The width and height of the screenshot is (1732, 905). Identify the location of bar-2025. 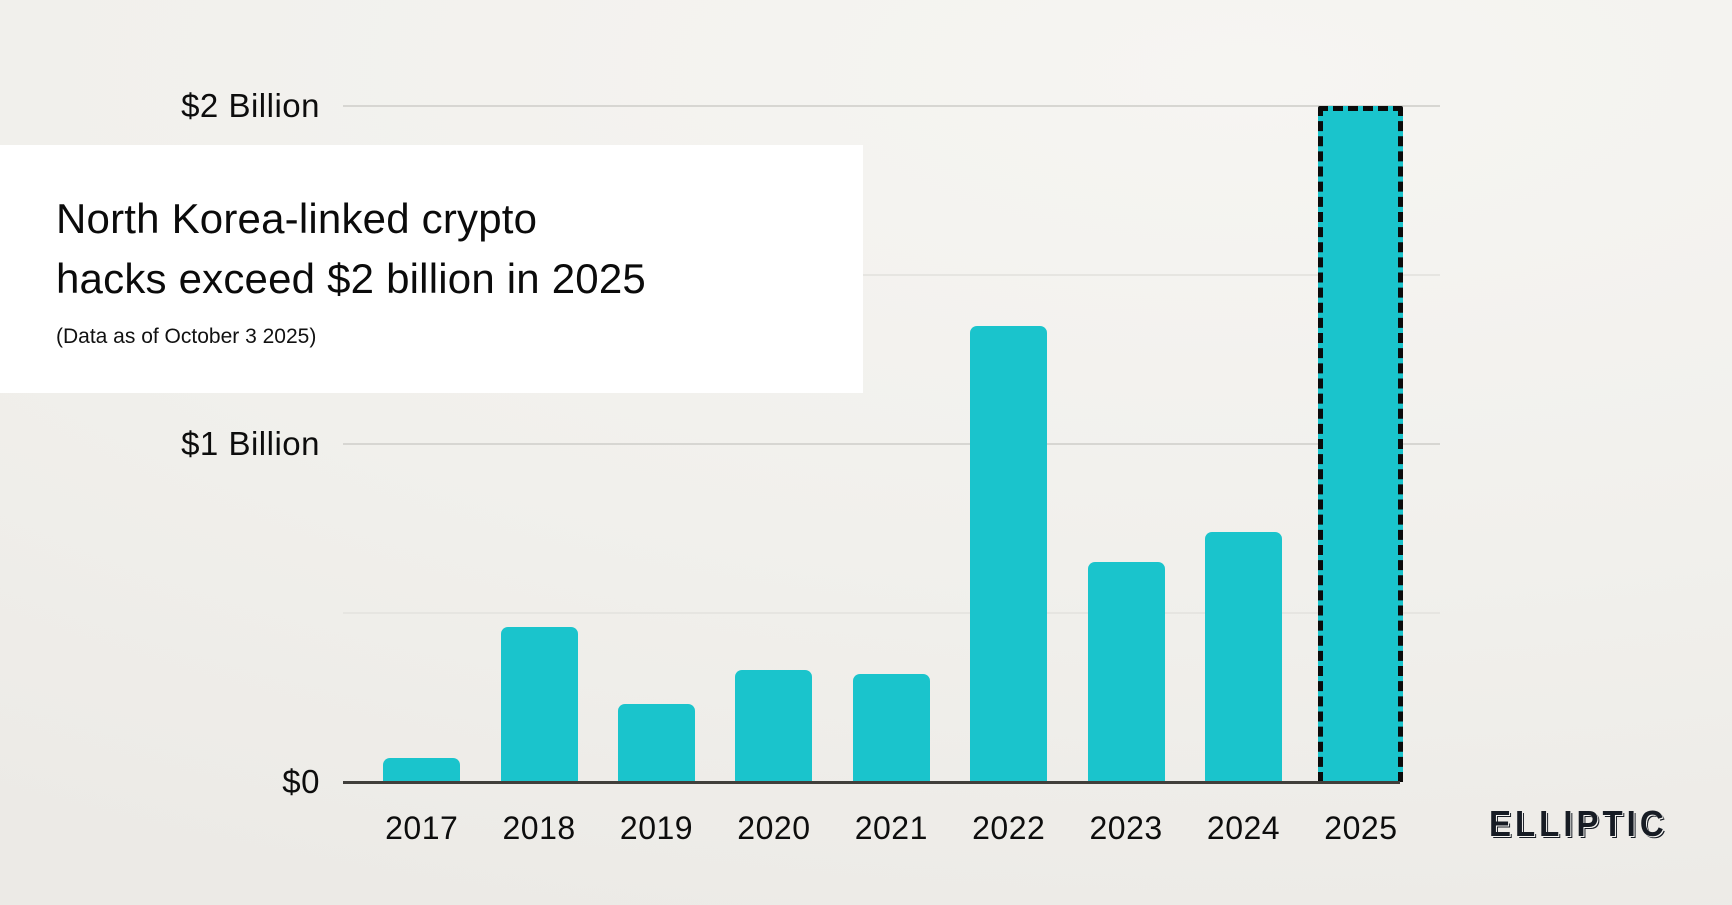
(1360, 444).